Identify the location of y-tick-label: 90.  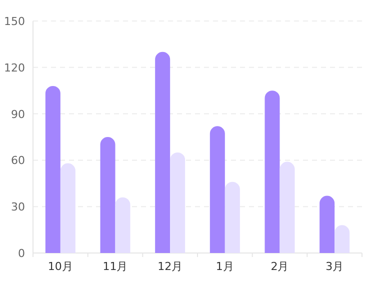
(18, 114).